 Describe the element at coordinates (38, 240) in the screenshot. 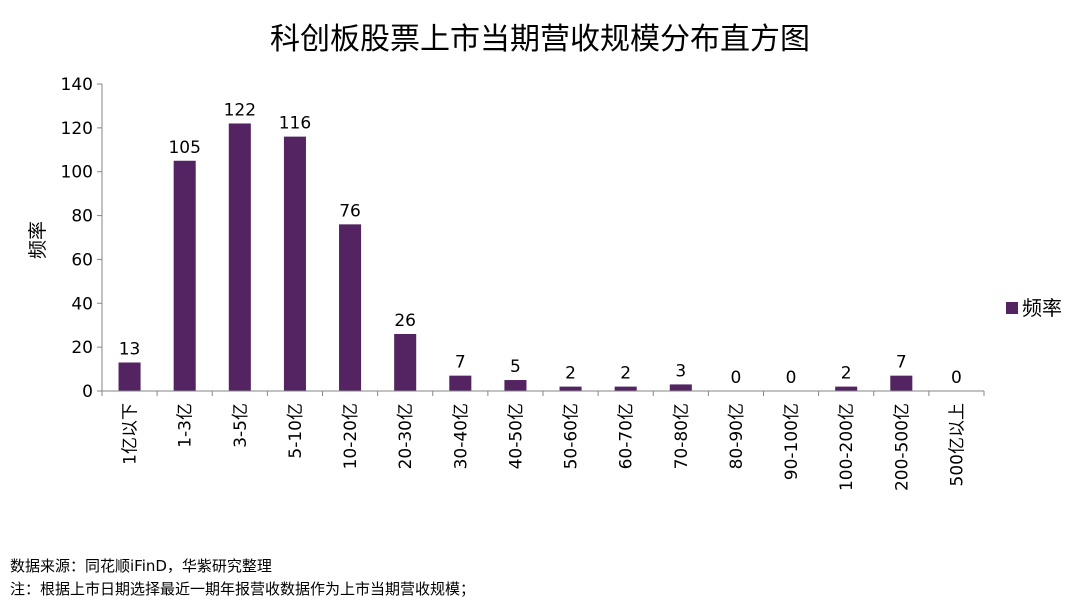

I see `y-axis-label: 频率` at that location.